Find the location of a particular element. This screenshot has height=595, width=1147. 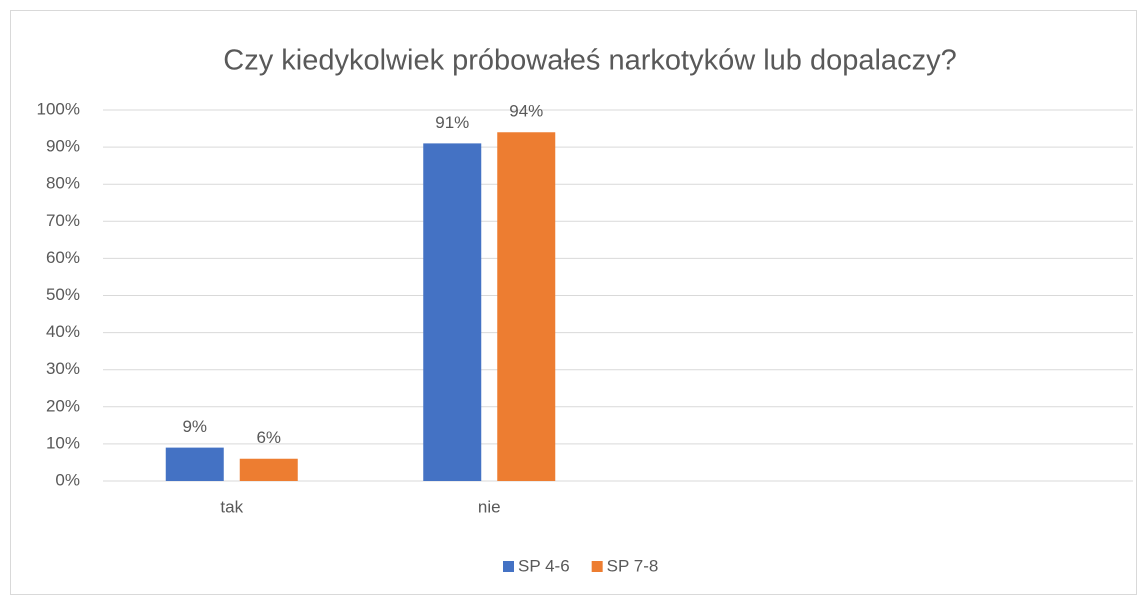

y-tick-label: 50% is located at coordinates (63, 294).